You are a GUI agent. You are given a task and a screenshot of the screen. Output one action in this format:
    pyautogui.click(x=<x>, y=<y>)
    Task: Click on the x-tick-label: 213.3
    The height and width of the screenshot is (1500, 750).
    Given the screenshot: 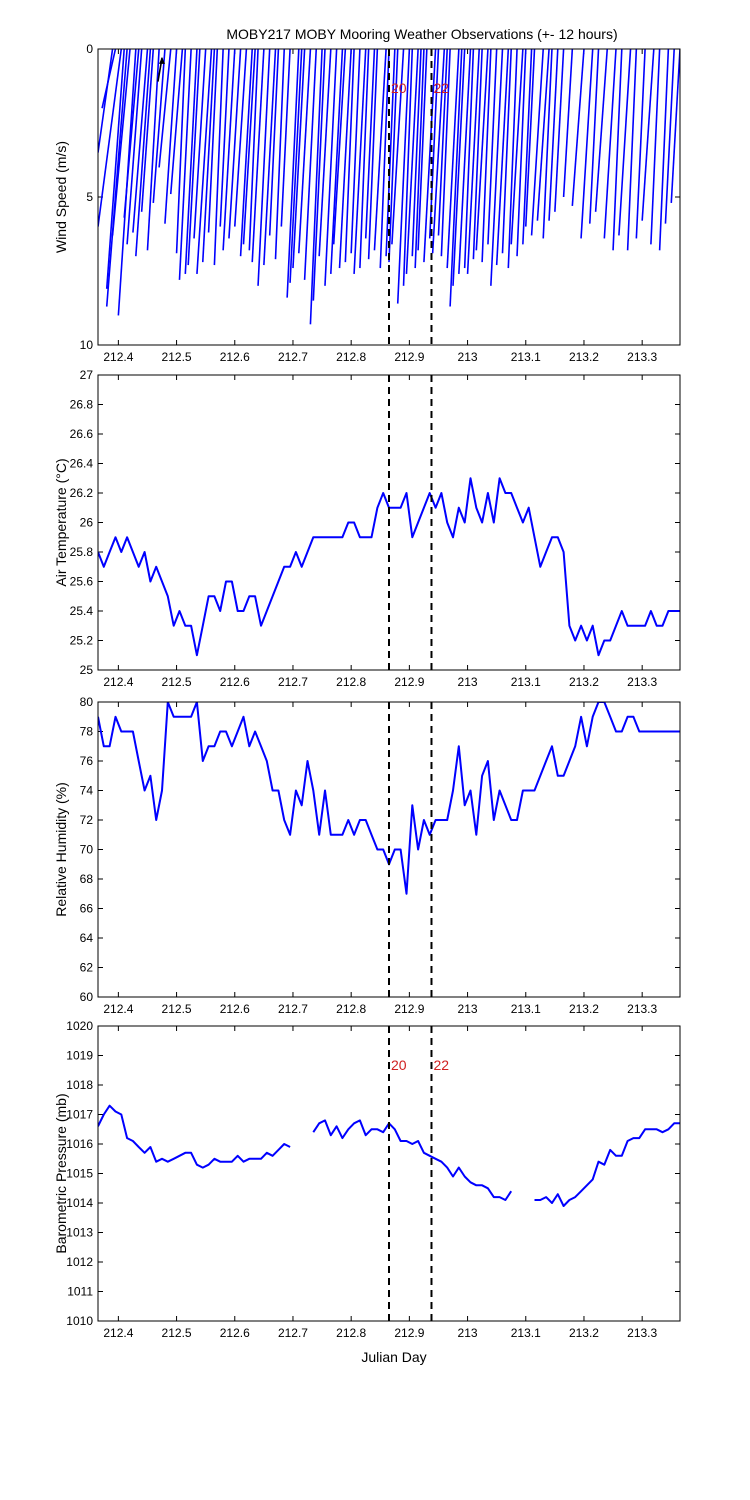 What is the action you would take?
    pyautogui.click(x=642, y=1009)
    